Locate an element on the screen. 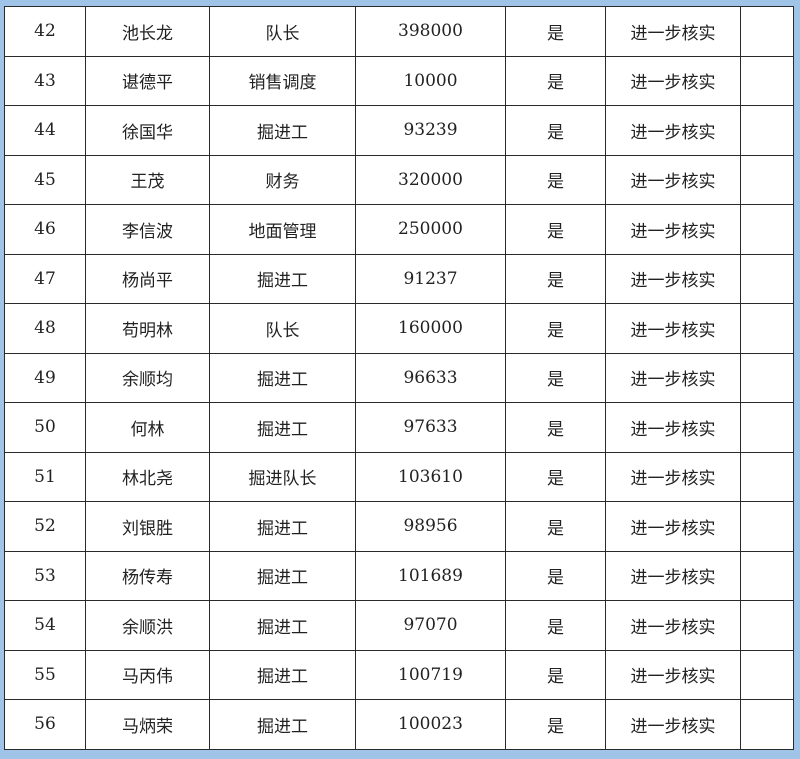 The image size is (800, 759). table-row: 53 杨传寿 掘进工 101689 是进一步核实 is located at coordinates (399, 575).